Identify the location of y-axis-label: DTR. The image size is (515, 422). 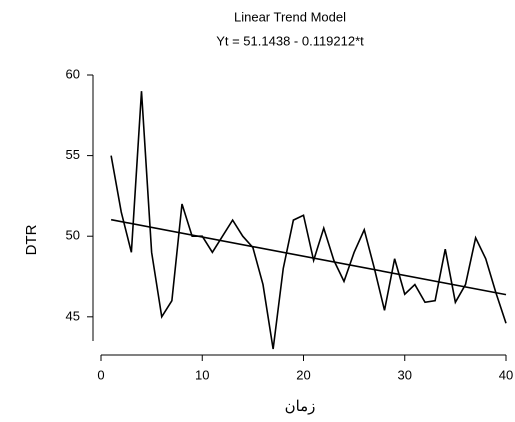
(31, 239).